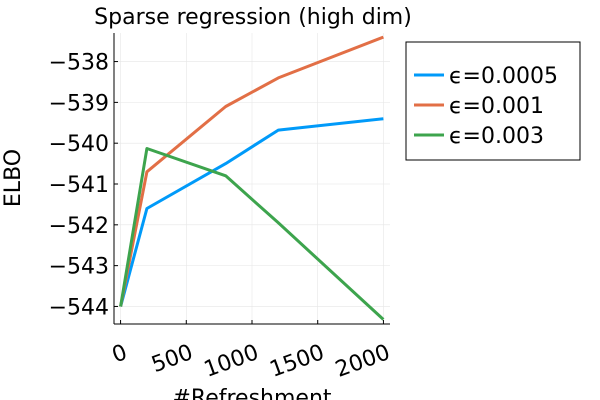 The width and height of the screenshot is (600, 400). I want to click on y-tick-label: −538, so click(79, 63).